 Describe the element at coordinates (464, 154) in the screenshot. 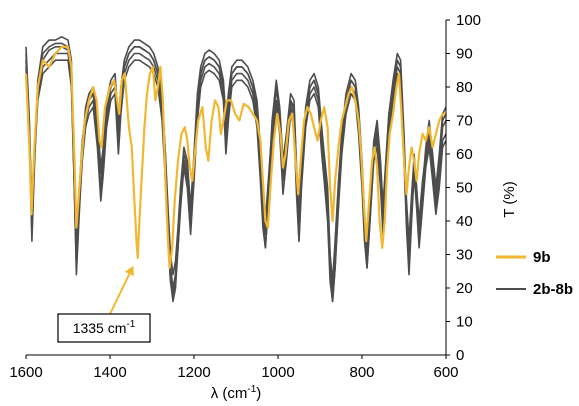

I see `y-tick-label: 60` at that location.